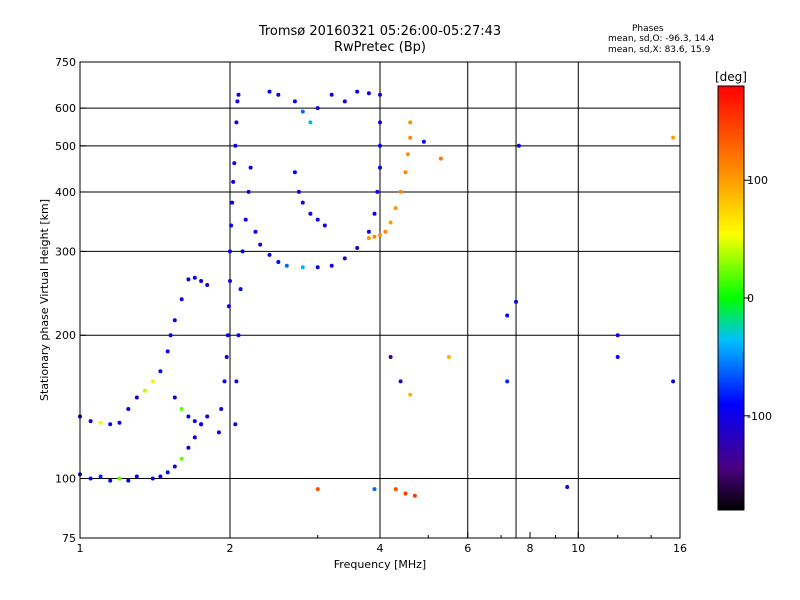 The image size is (800, 600). Describe the element at coordinates (380, 47) in the screenshot. I see `chart-title-line2: RwPretec (Bp)` at that location.